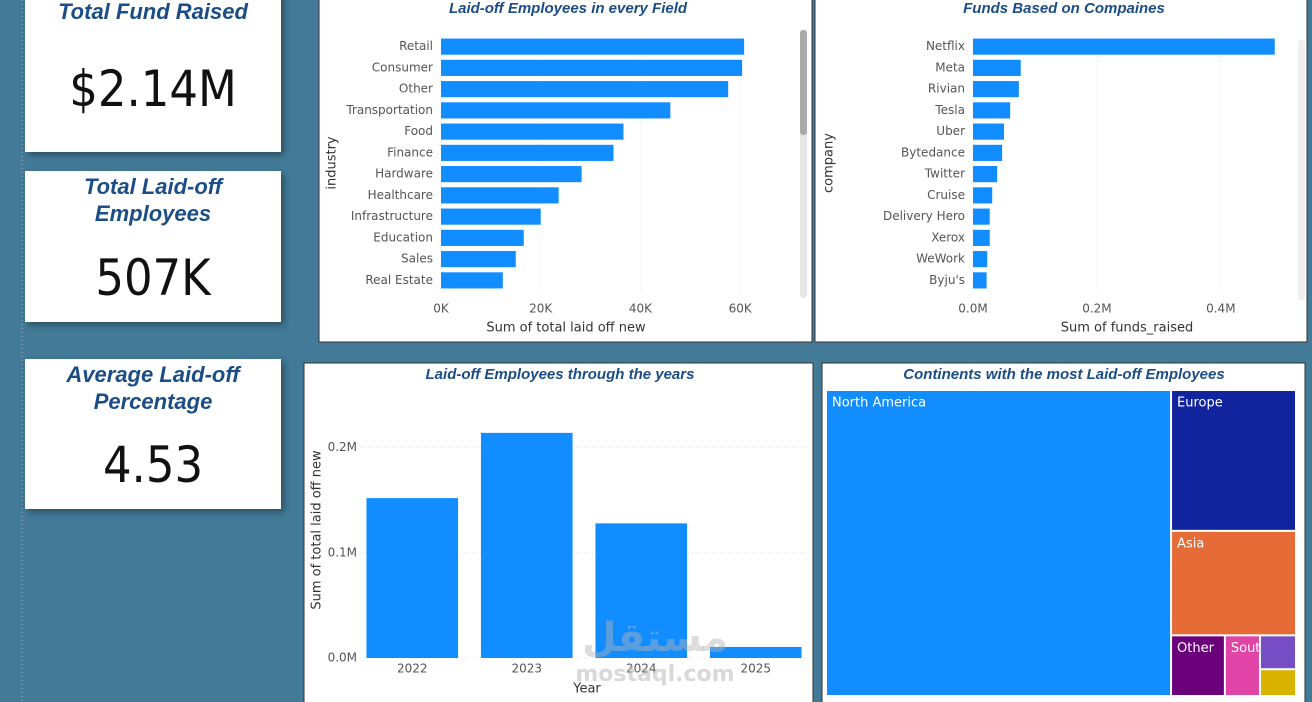  What do you see at coordinates (418, 131) in the screenshot?
I see `y-tick-label: Food` at bounding box center [418, 131].